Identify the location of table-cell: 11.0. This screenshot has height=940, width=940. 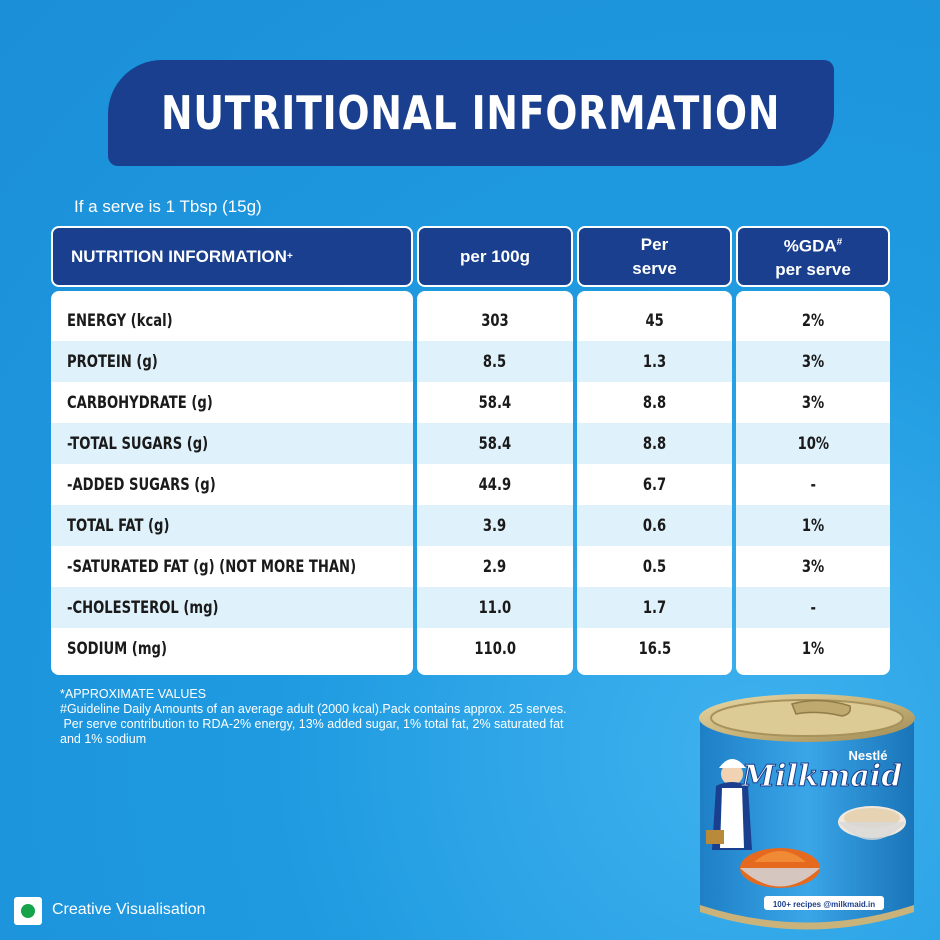
(495, 607).